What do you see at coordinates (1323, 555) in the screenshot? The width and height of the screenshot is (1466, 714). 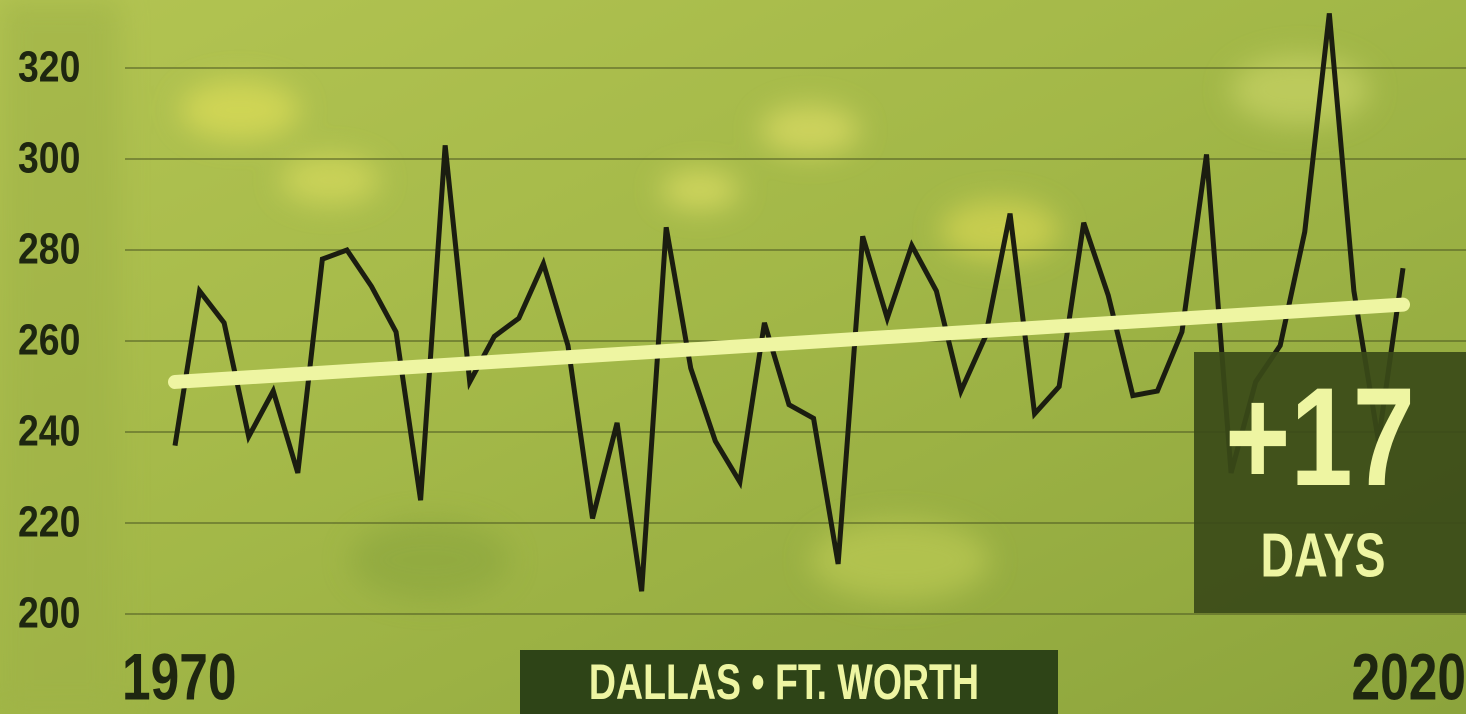 I see `annotation-unit: DAYS` at bounding box center [1323, 555].